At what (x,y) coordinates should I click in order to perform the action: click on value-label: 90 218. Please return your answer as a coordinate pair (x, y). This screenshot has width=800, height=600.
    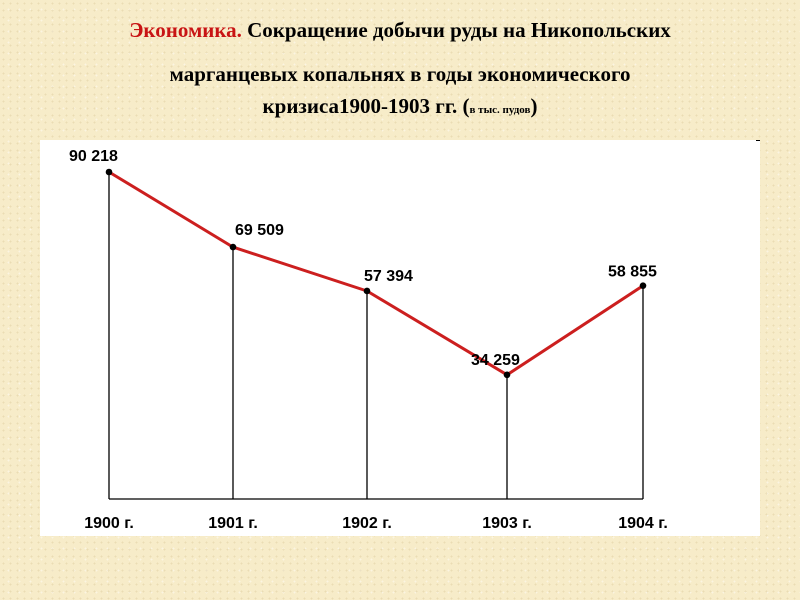
    Looking at the image, I should click on (93, 156).